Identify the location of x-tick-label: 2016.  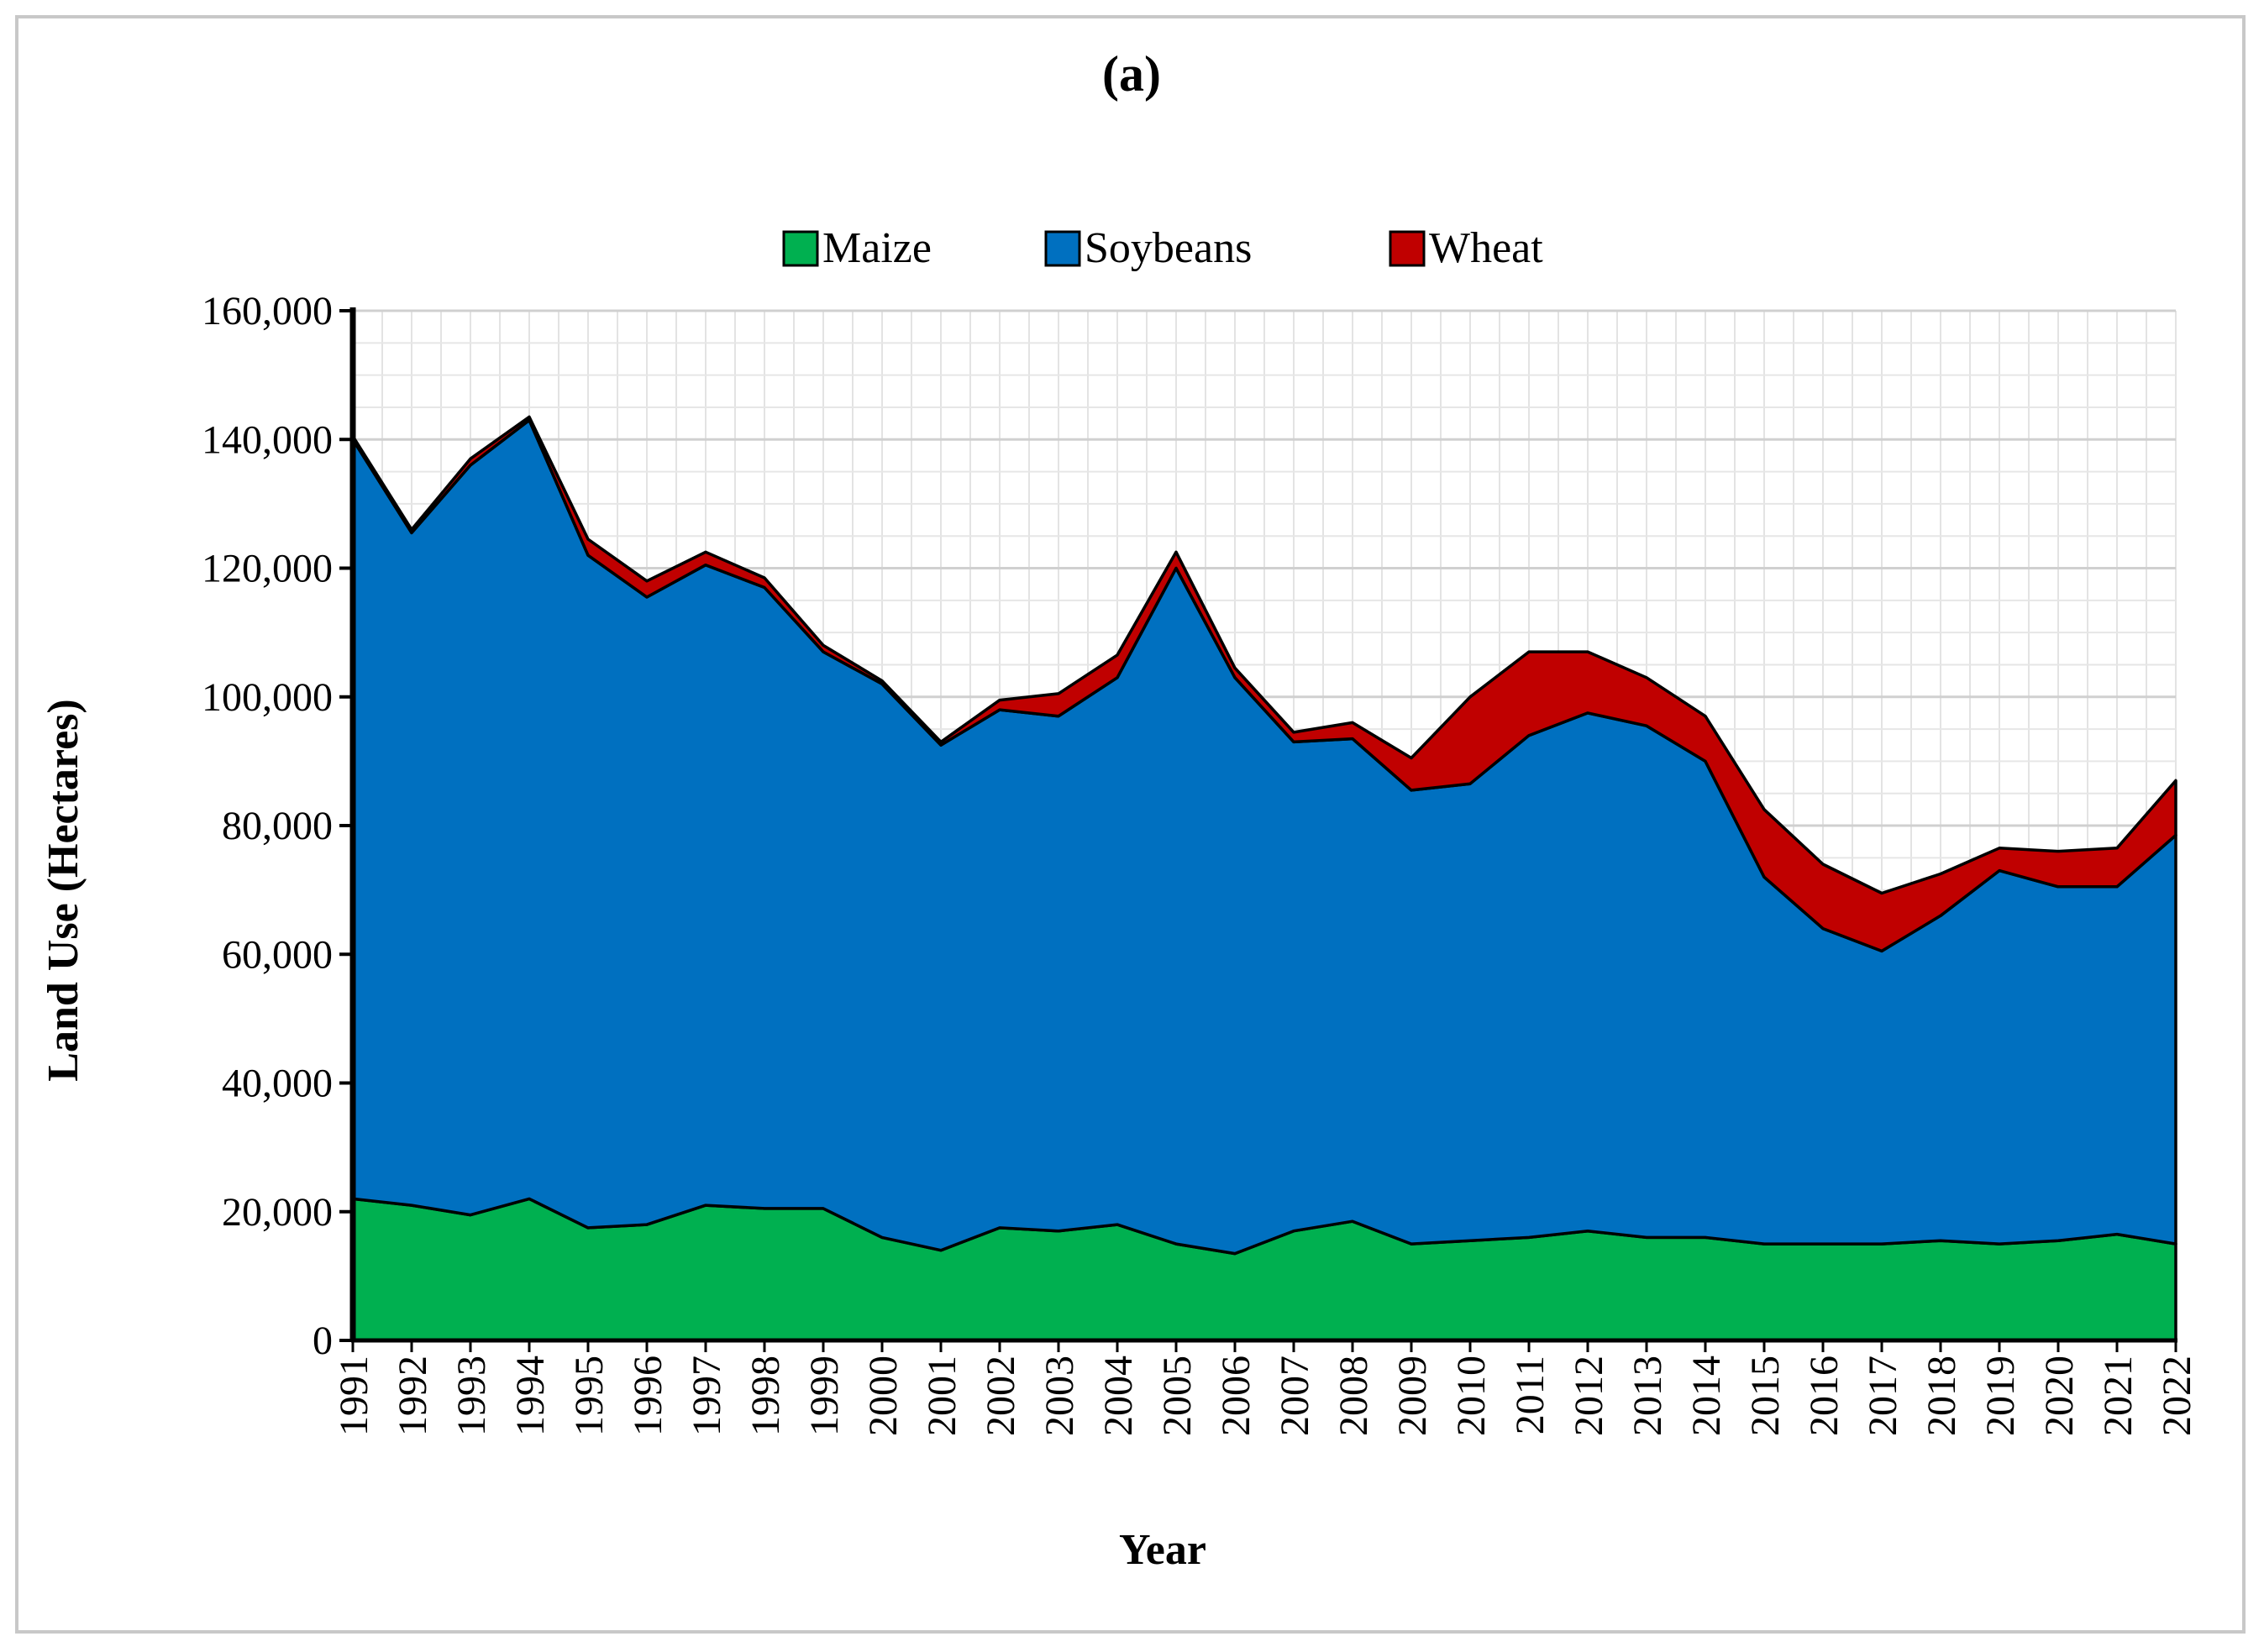
(1824, 1396).